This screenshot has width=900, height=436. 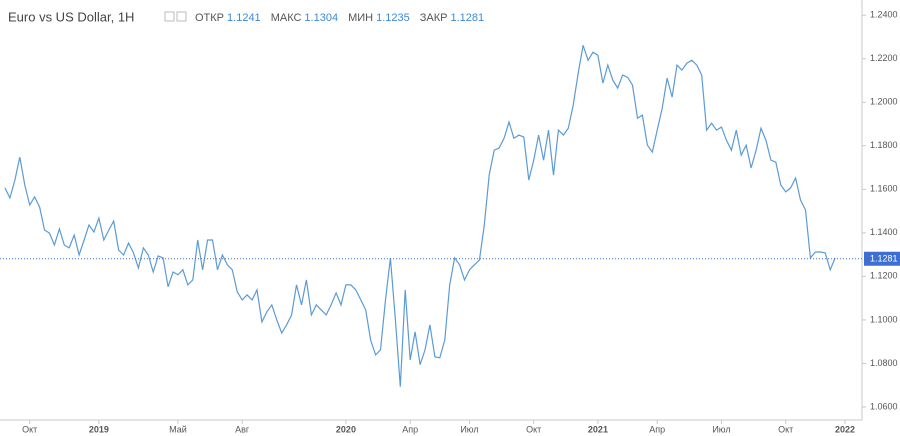 I want to click on ohlc-label: ЗАКР, so click(x=434, y=18).